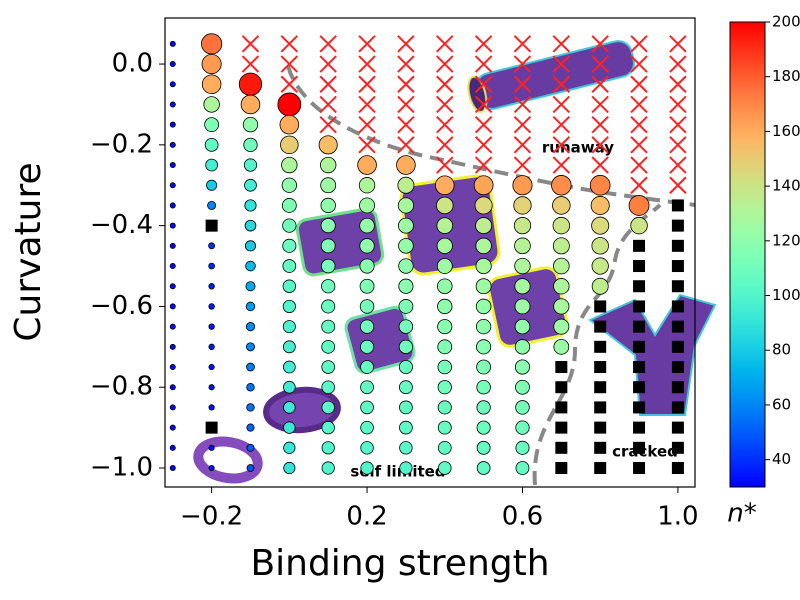  Describe the element at coordinates (522, 517) in the screenshot. I see `x-tick-label: 0.6` at that location.